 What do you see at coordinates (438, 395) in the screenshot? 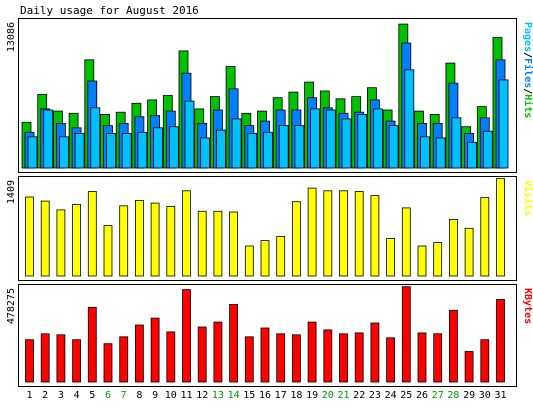
I see `day-label-27: 27` at bounding box center [438, 395].